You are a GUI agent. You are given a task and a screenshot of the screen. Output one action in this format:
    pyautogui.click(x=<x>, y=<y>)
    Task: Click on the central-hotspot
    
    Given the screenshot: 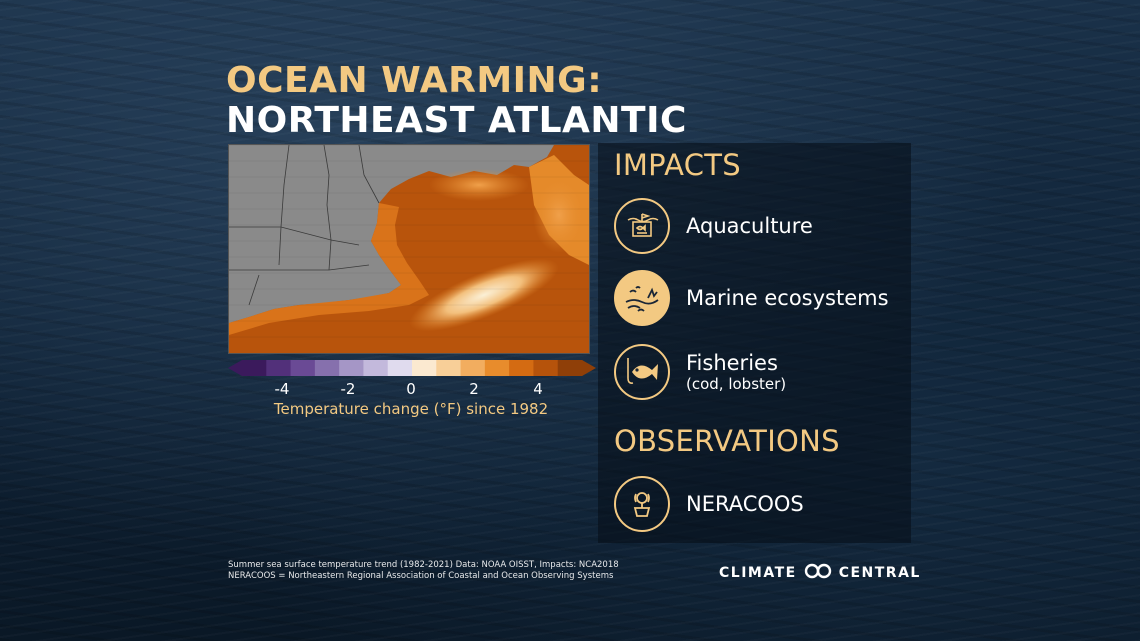 What is the action you would take?
    pyautogui.click(x=484, y=295)
    